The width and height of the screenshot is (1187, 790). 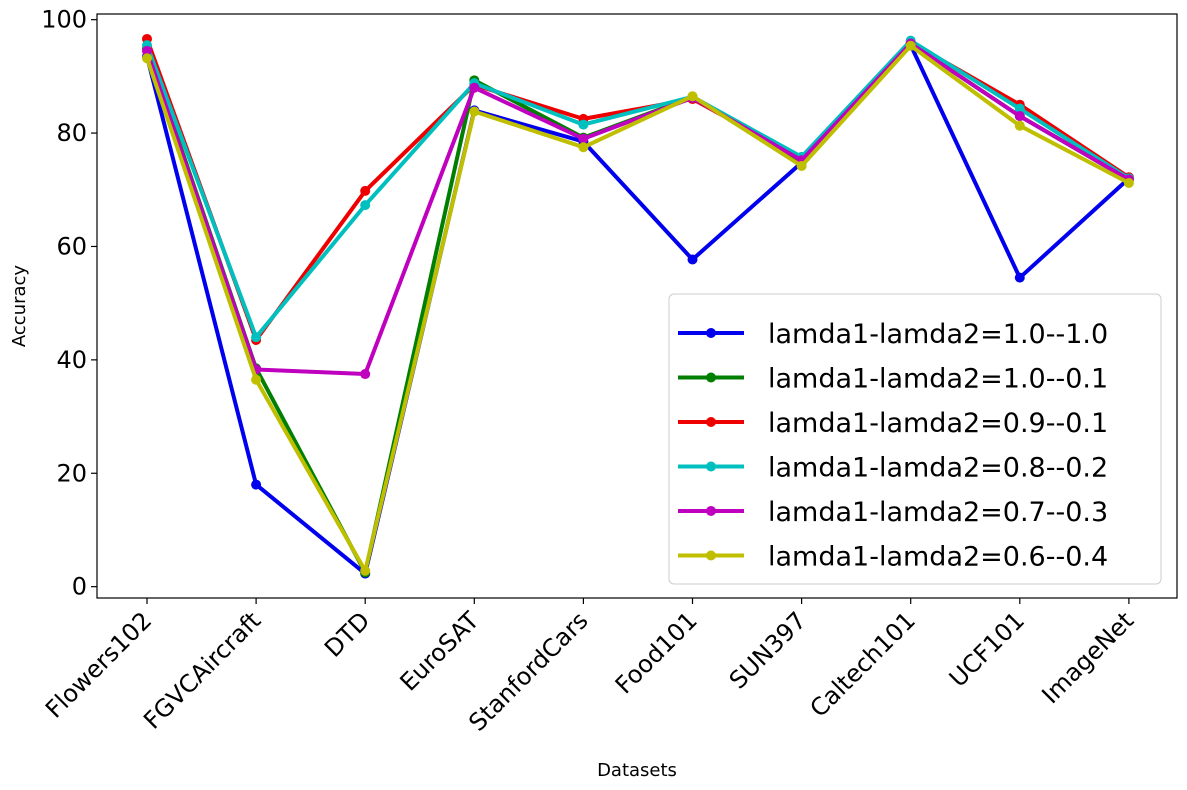 What do you see at coordinates (637, 770) in the screenshot?
I see `x-axis-title: Datasets` at bounding box center [637, 770].